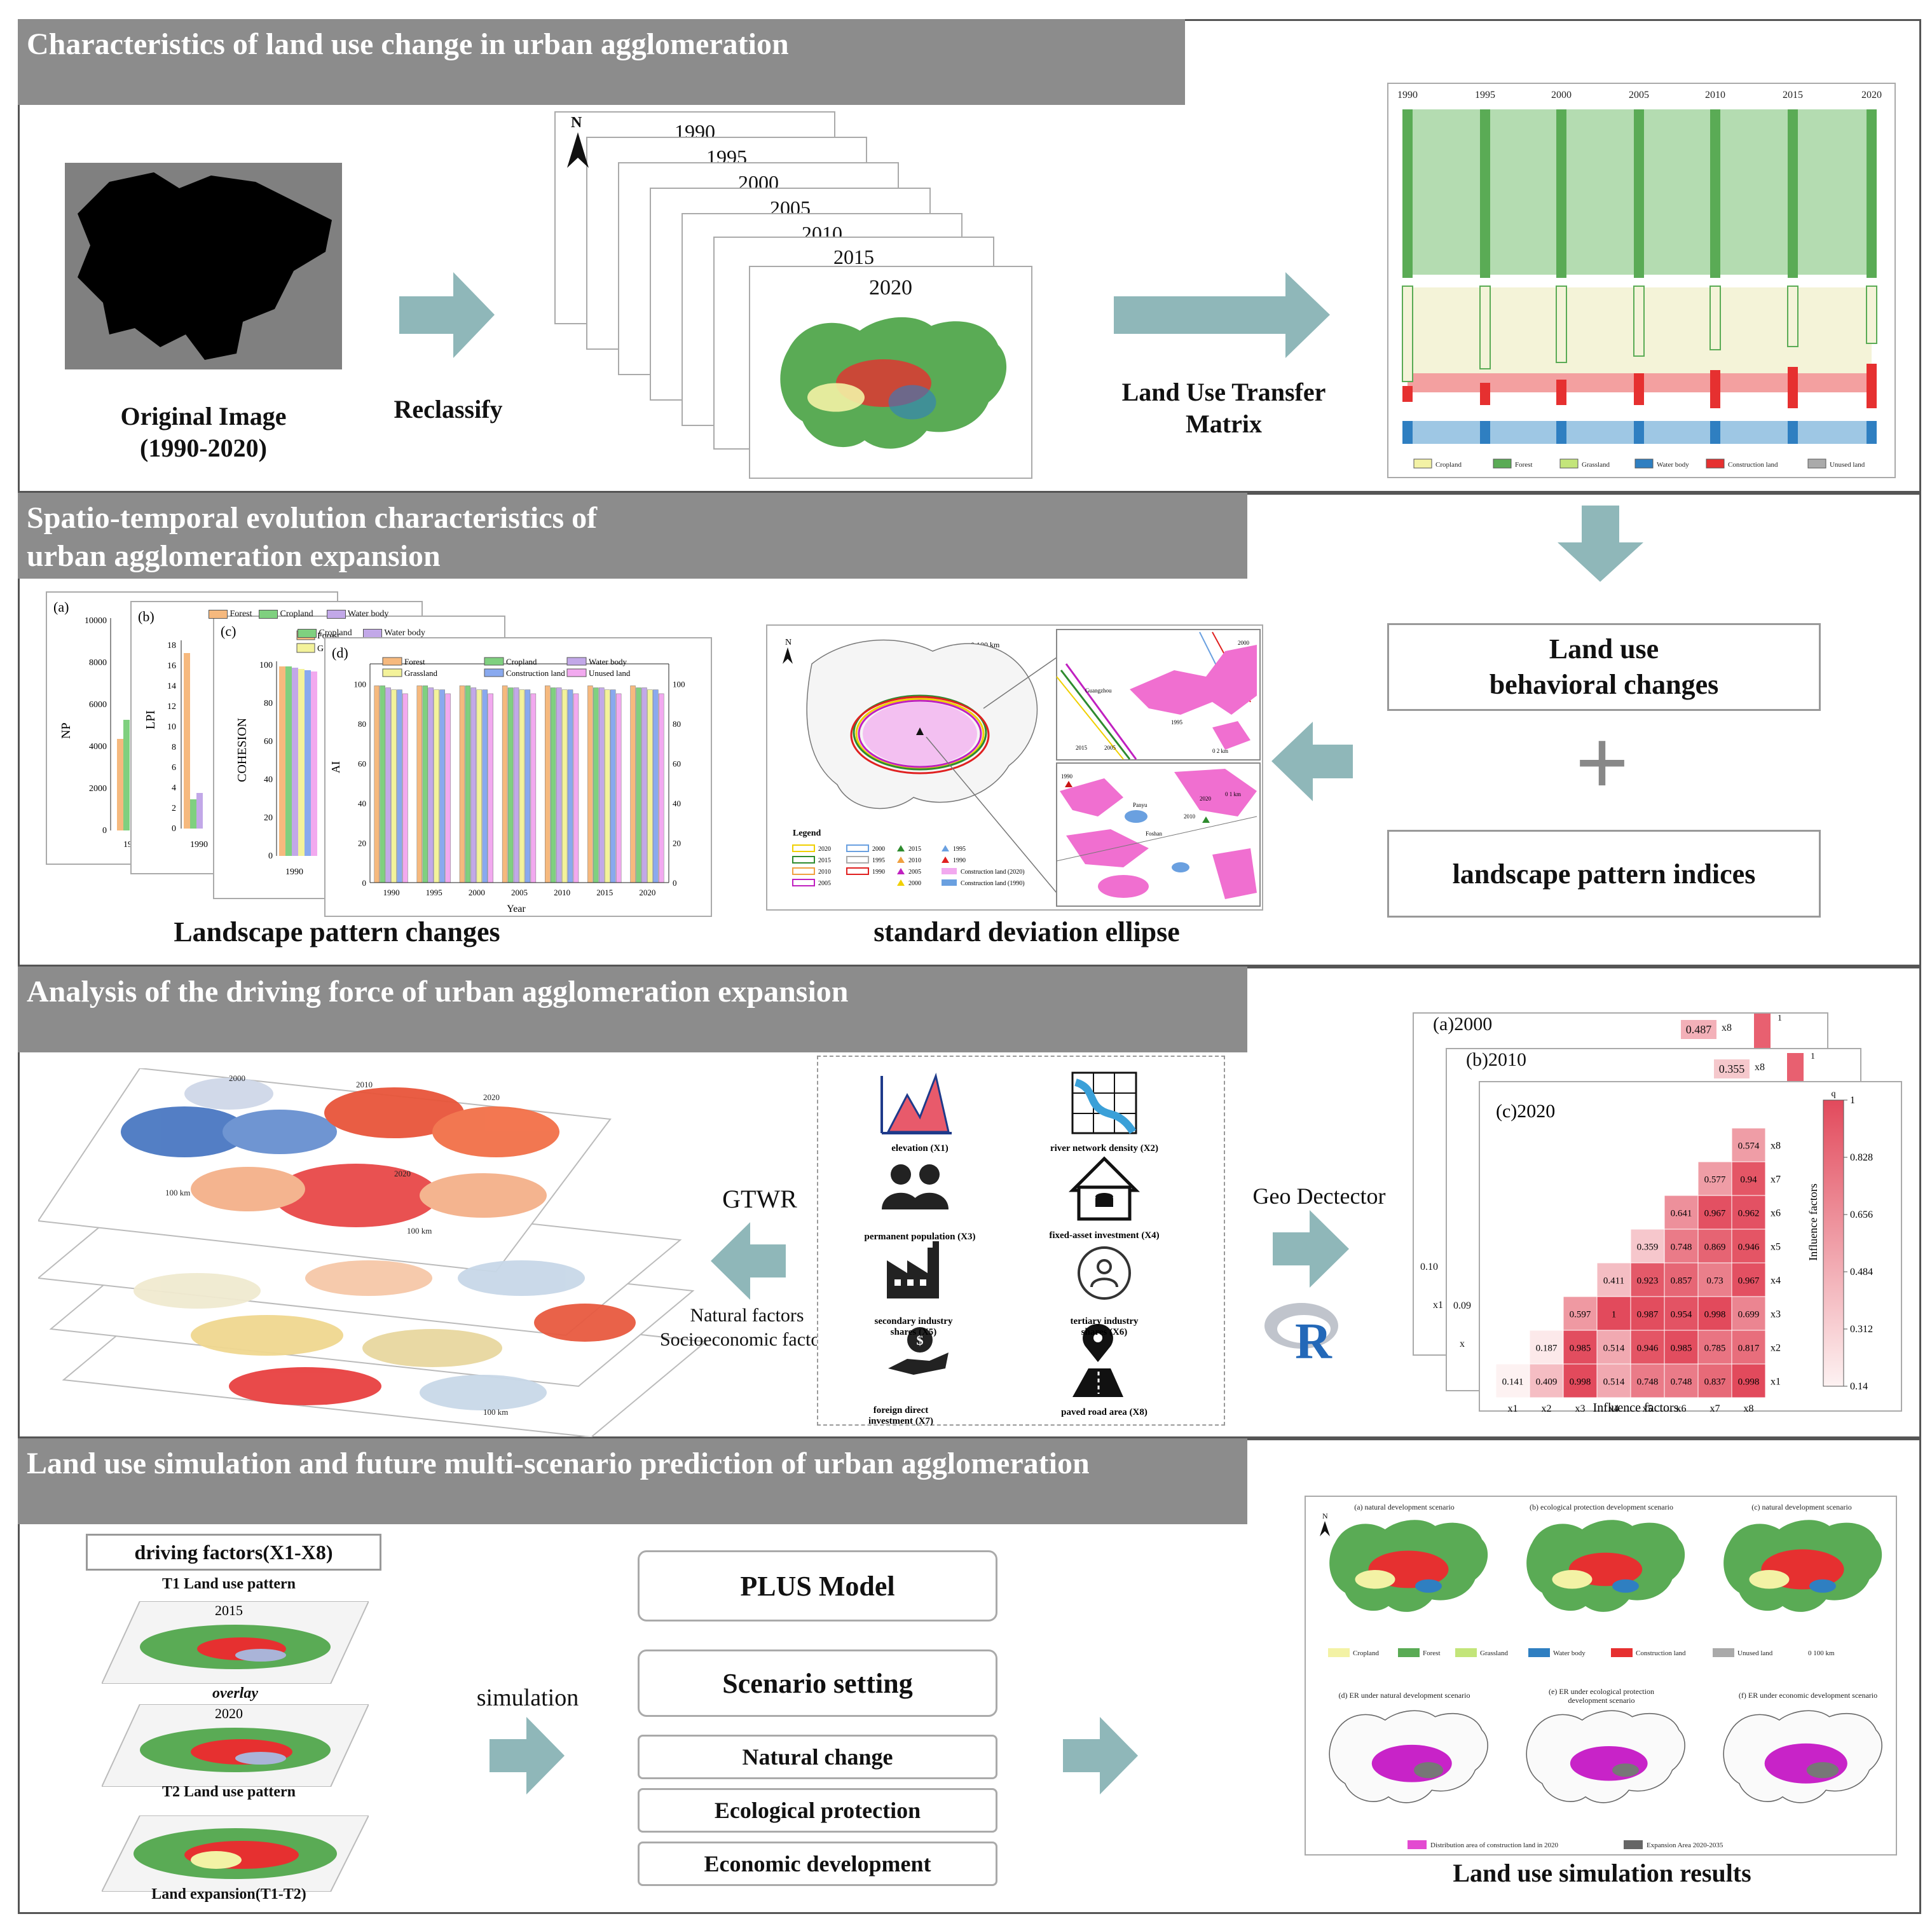 This screenshot has width=1932, height=1928. Describe the element at coordinates (268, 780) in the screenshot. I see `cohesion-tick: 40` at that location.